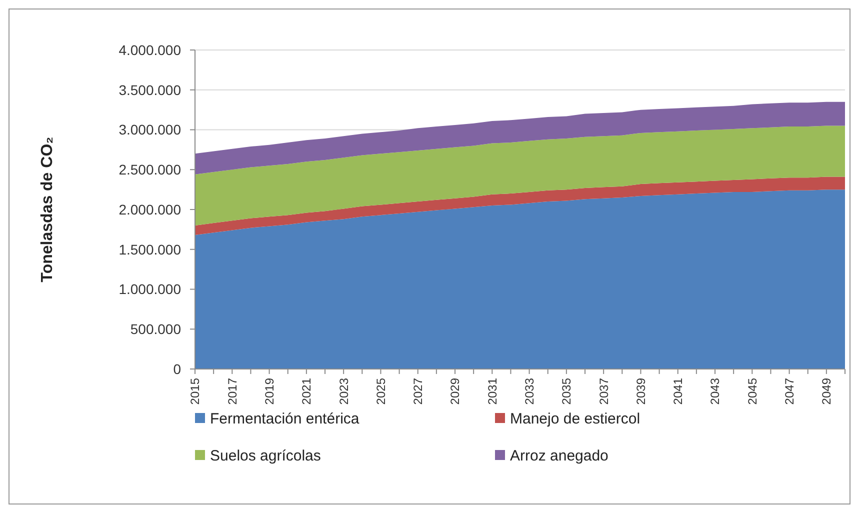  I want to click on x-tick-label: 2015, so click(195, 391).